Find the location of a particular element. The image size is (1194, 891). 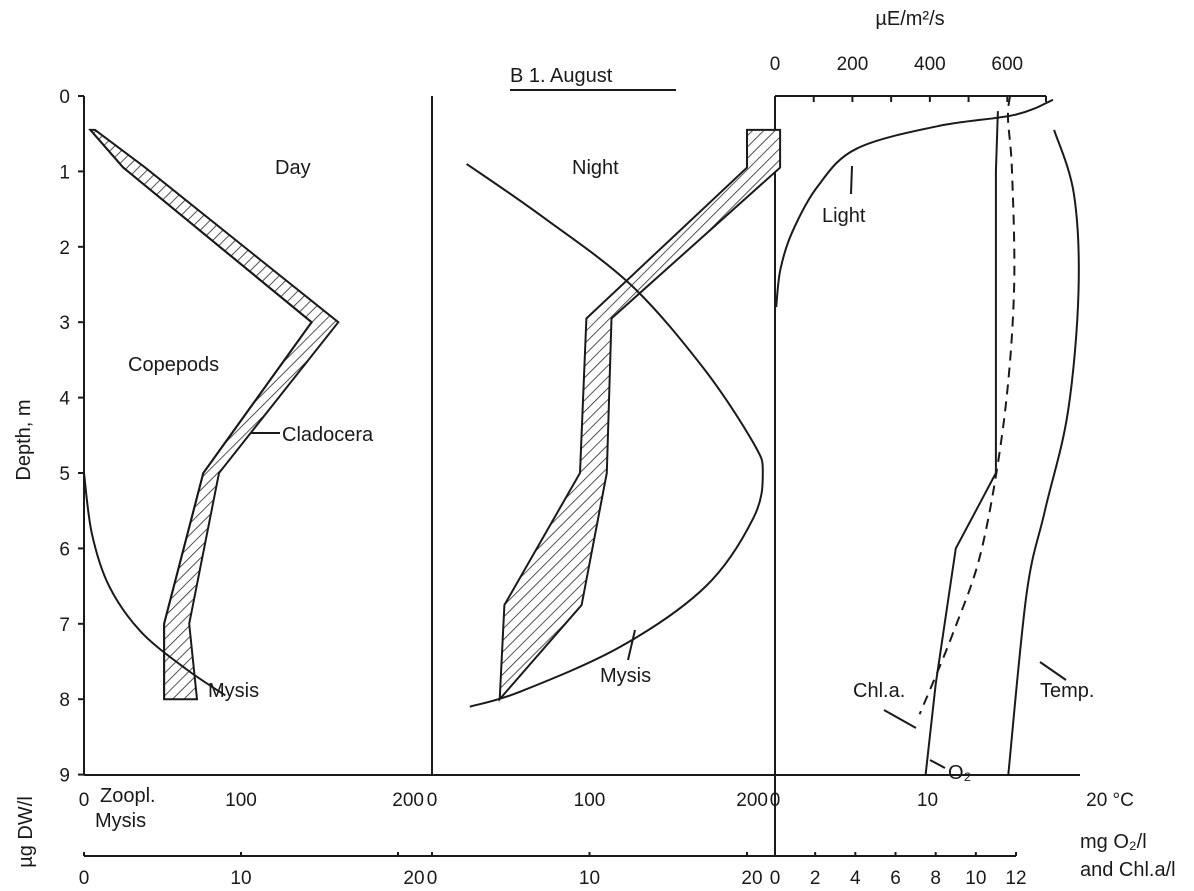

depth-tick-label: 1 is located at coordinates (64, 172).